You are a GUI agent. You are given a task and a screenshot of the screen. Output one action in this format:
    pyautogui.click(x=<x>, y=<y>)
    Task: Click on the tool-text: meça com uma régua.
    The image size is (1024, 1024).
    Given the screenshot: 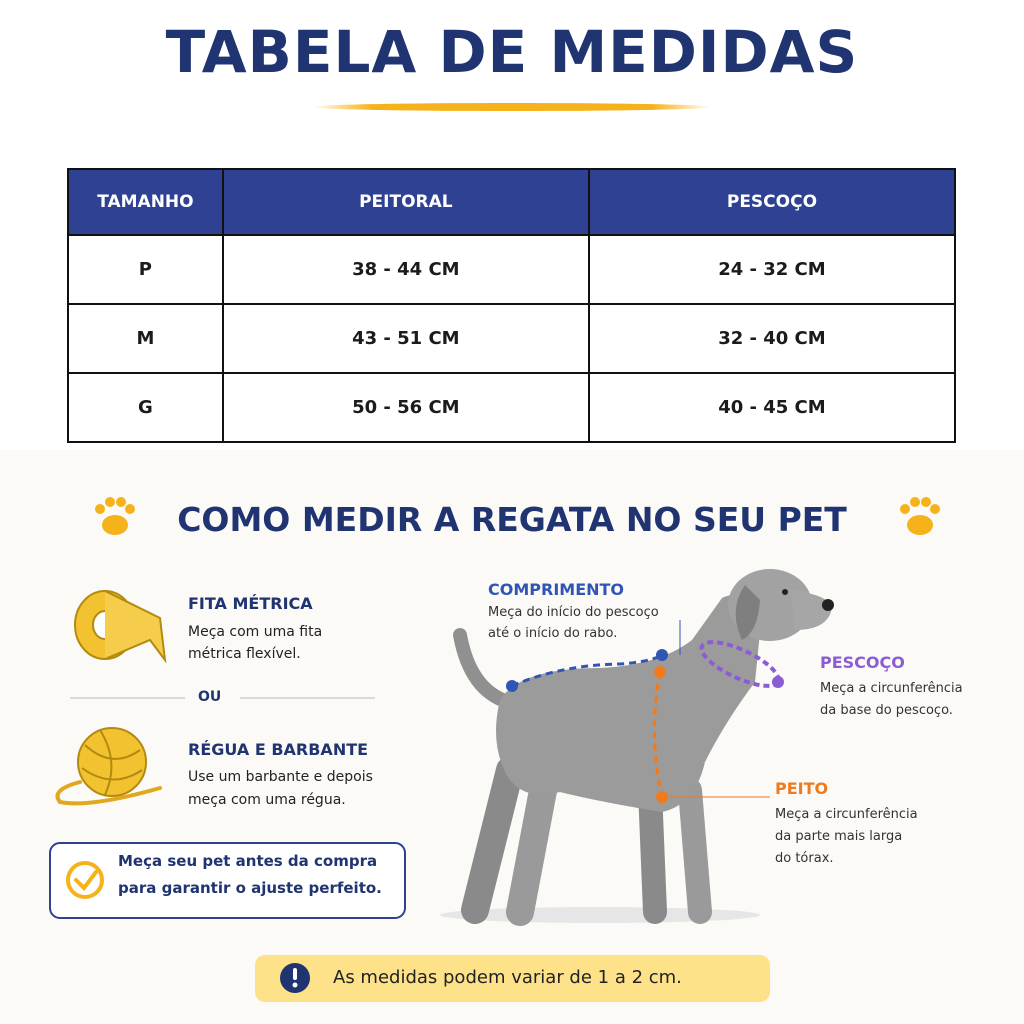 What is the action you would take?
    pyautogui.click(x=267, y=800)
    